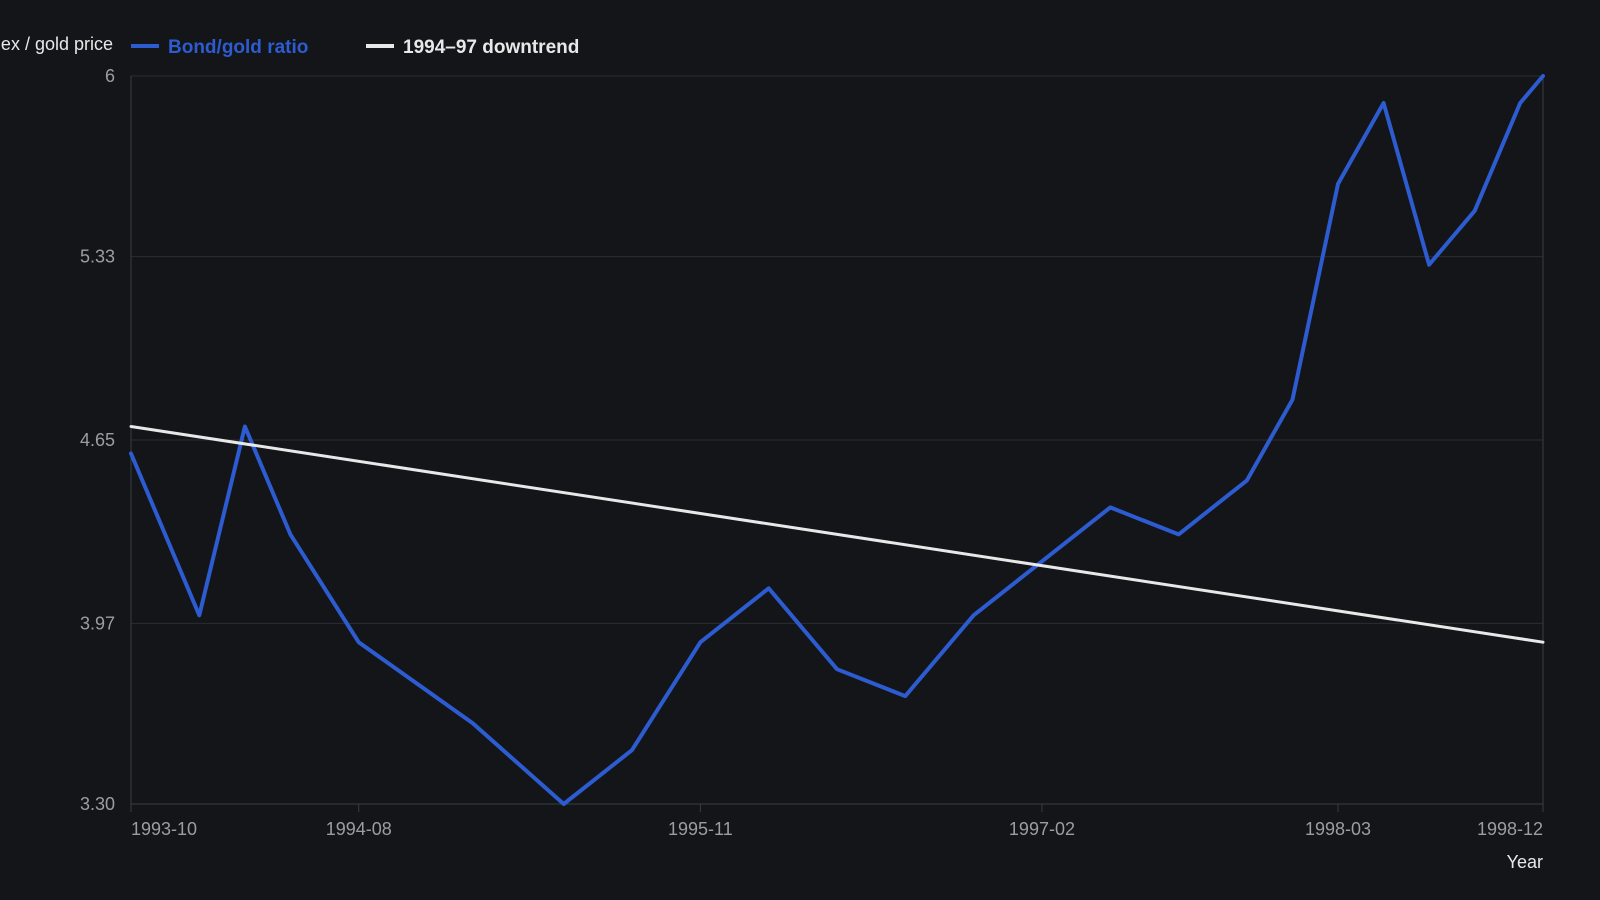 Image resolution: width=1600 pixels, height=900 pixels. Describe the element at coordinates (1042, 829) in the screenshot. I see `x-tick-label: 1997-02` at that location.